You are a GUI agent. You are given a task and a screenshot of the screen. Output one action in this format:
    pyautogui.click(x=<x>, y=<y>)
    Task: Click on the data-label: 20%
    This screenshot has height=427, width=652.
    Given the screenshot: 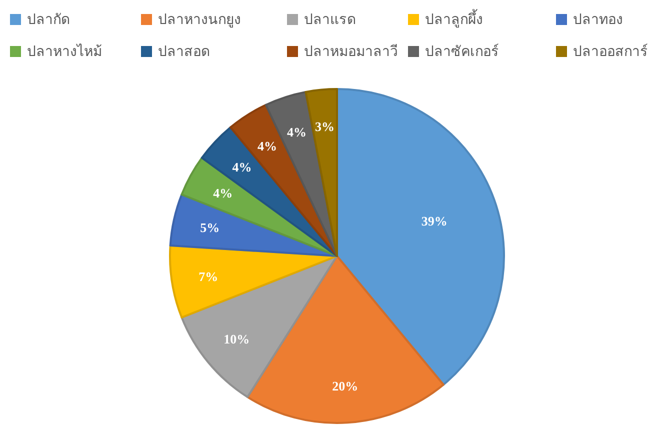 What is the action you would take?
    pyautogui.click(x=345, y=386)
    